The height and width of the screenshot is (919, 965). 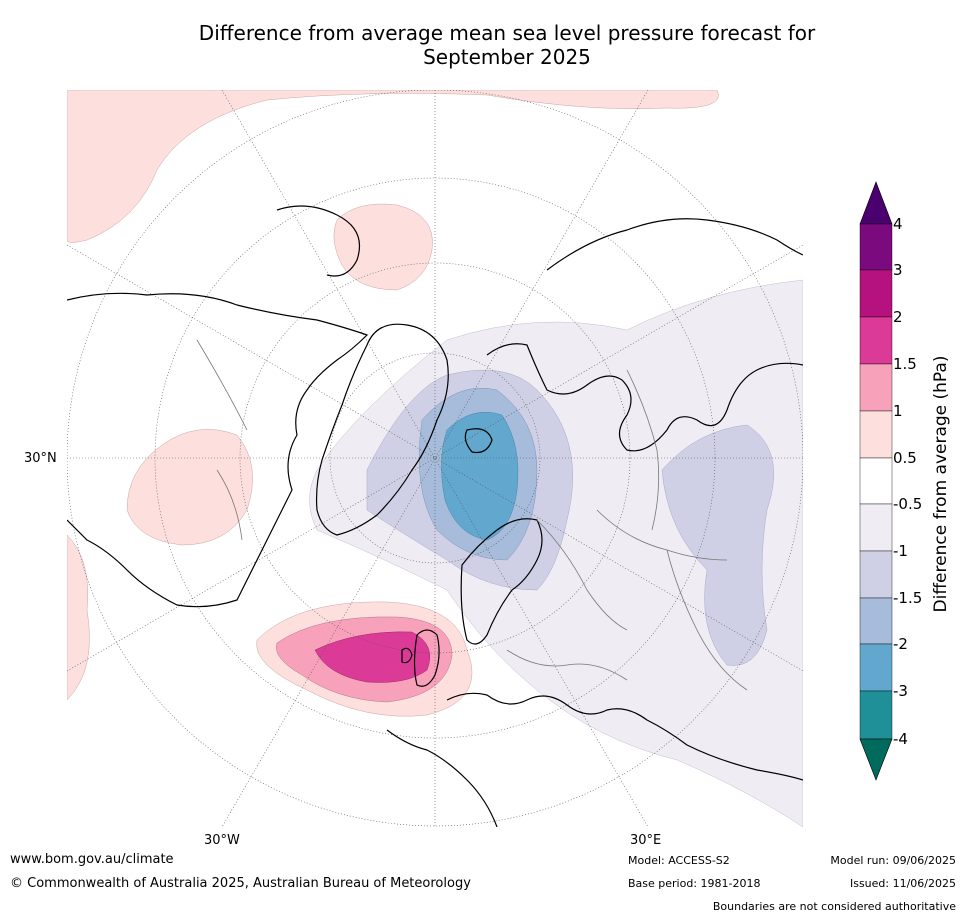 I want to click on colorbar-tick: 1, so click(x=898, y=411).